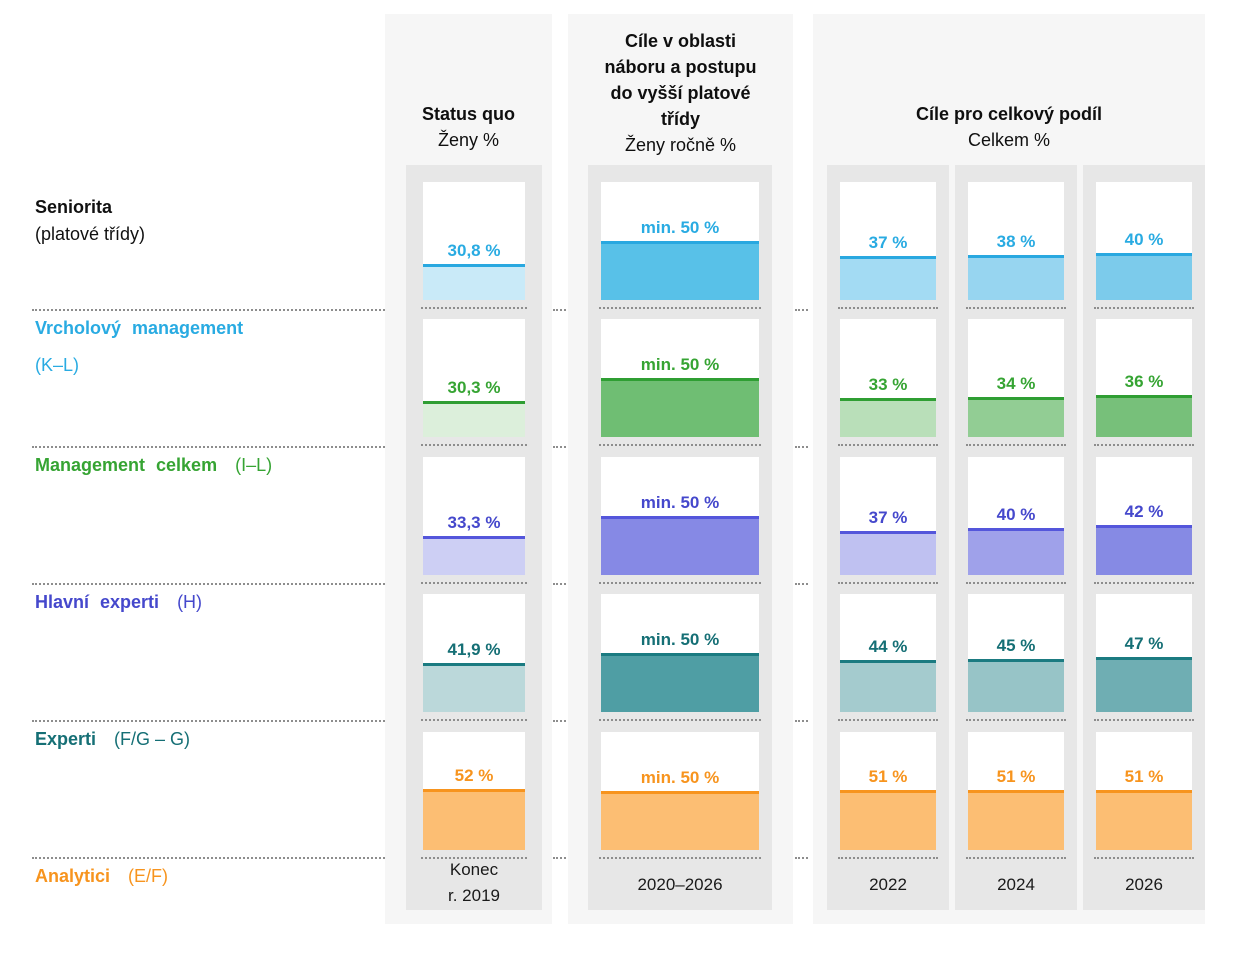 Image resolution: width=1240 pixels, height=964 pixels. I want to click on bar-cell: 52 %, so click(474, 795).